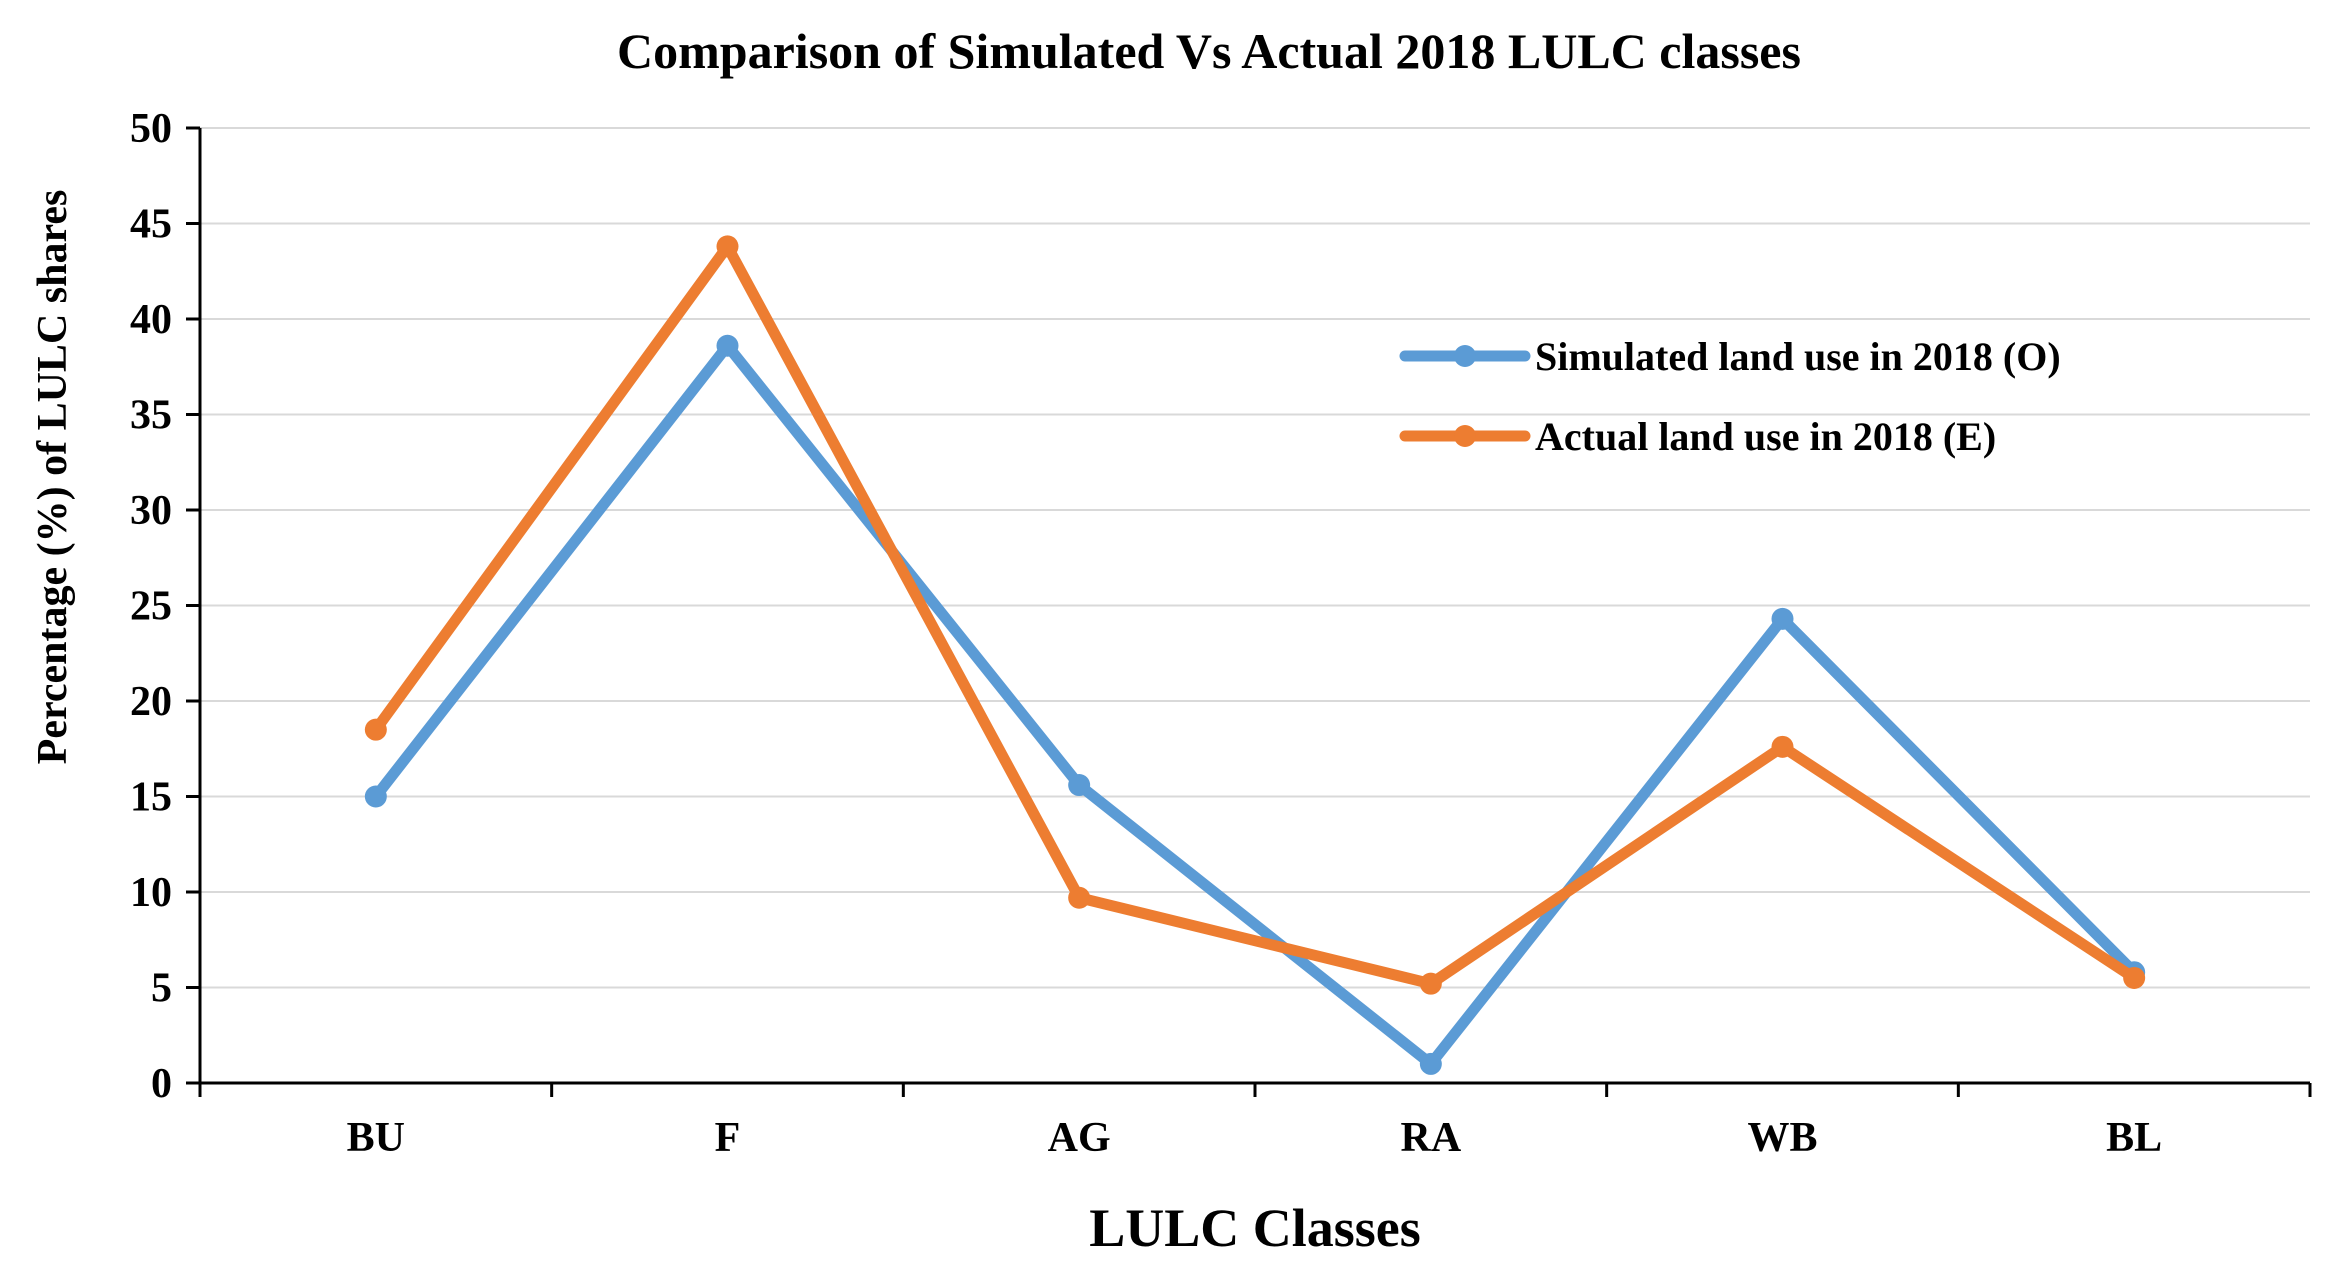 The width and height of the screenshot is (2342, 1273). I want to click on y-tick-label-7: 35, so click(151, 416).